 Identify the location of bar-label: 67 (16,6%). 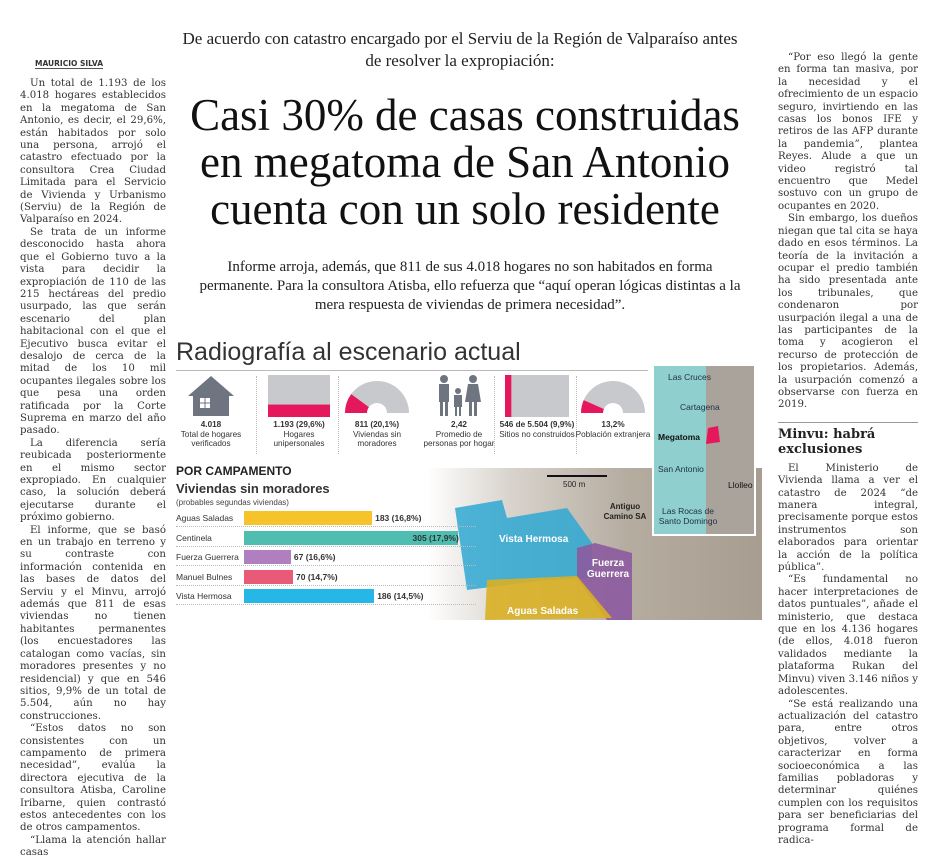
(314, 557).